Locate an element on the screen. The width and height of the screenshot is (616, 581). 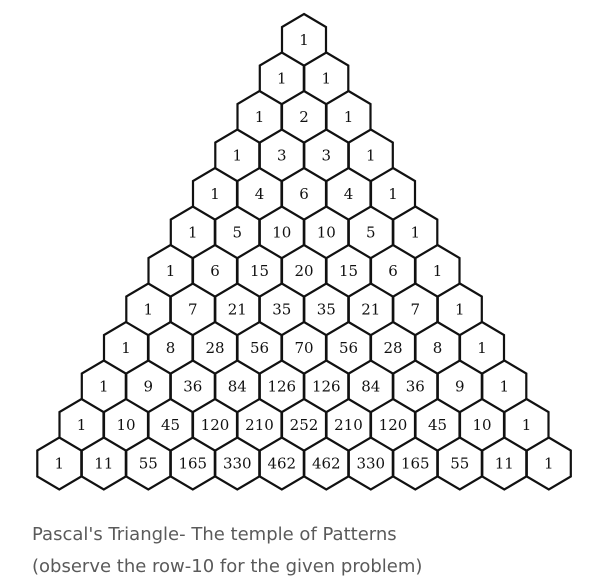
cell-value: 70 is located at coordinates (303, 348).